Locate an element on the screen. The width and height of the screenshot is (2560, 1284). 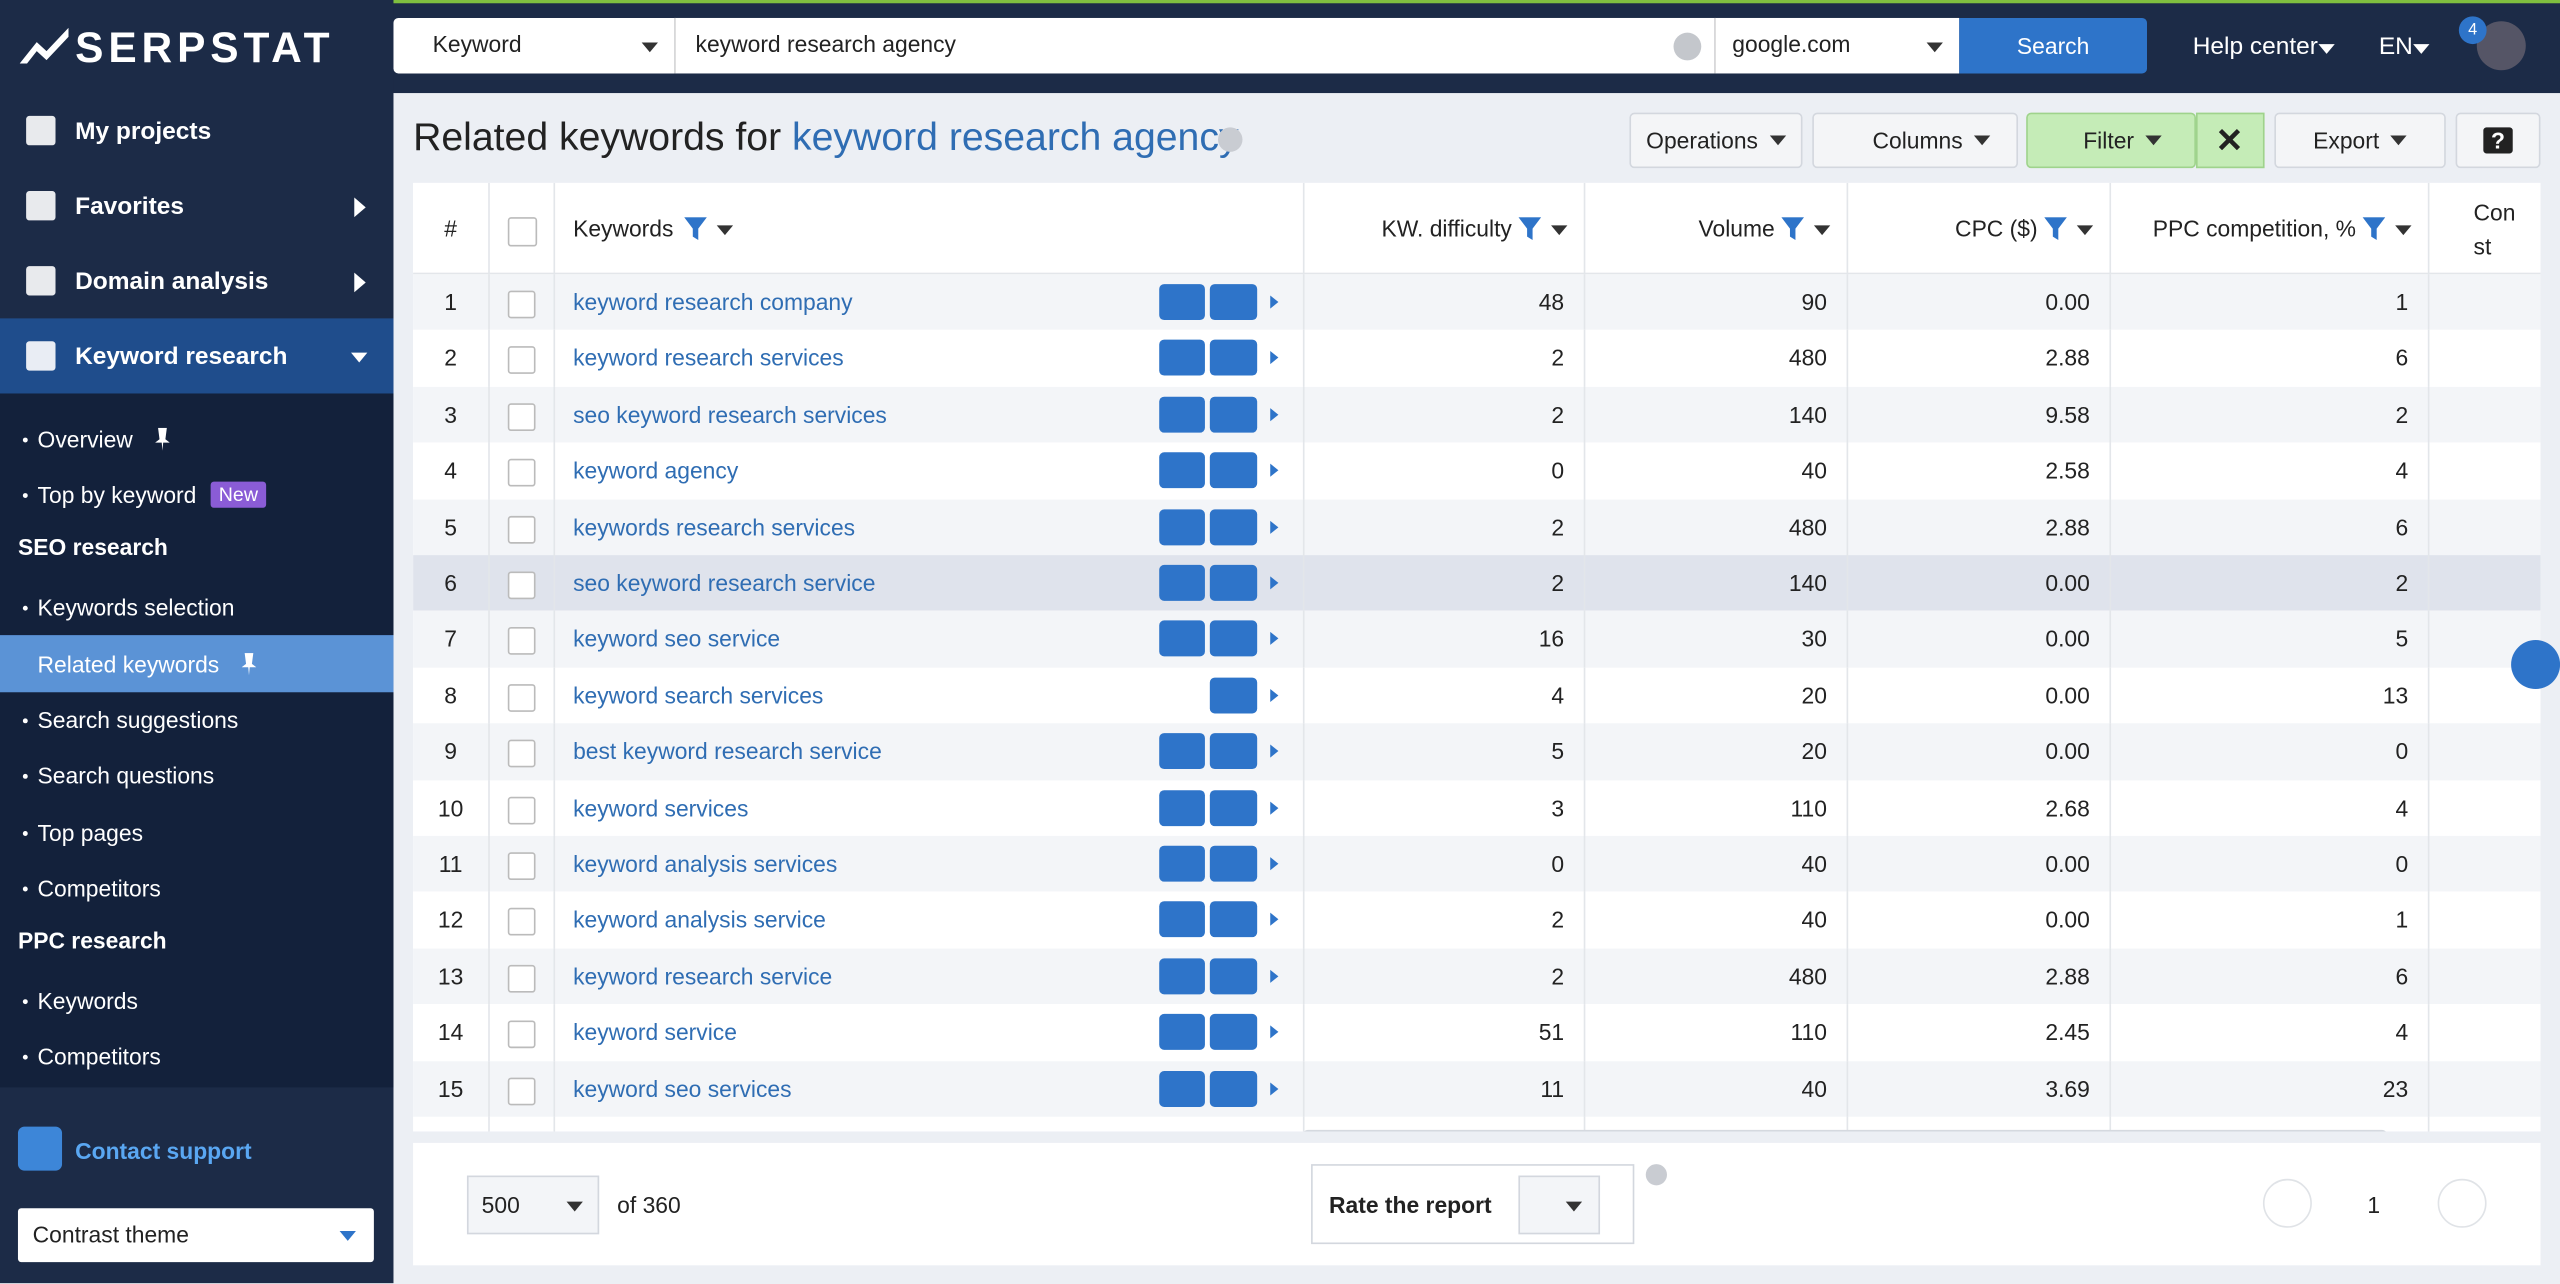
engine-select: google.com is located at coordinates (1837, 45).